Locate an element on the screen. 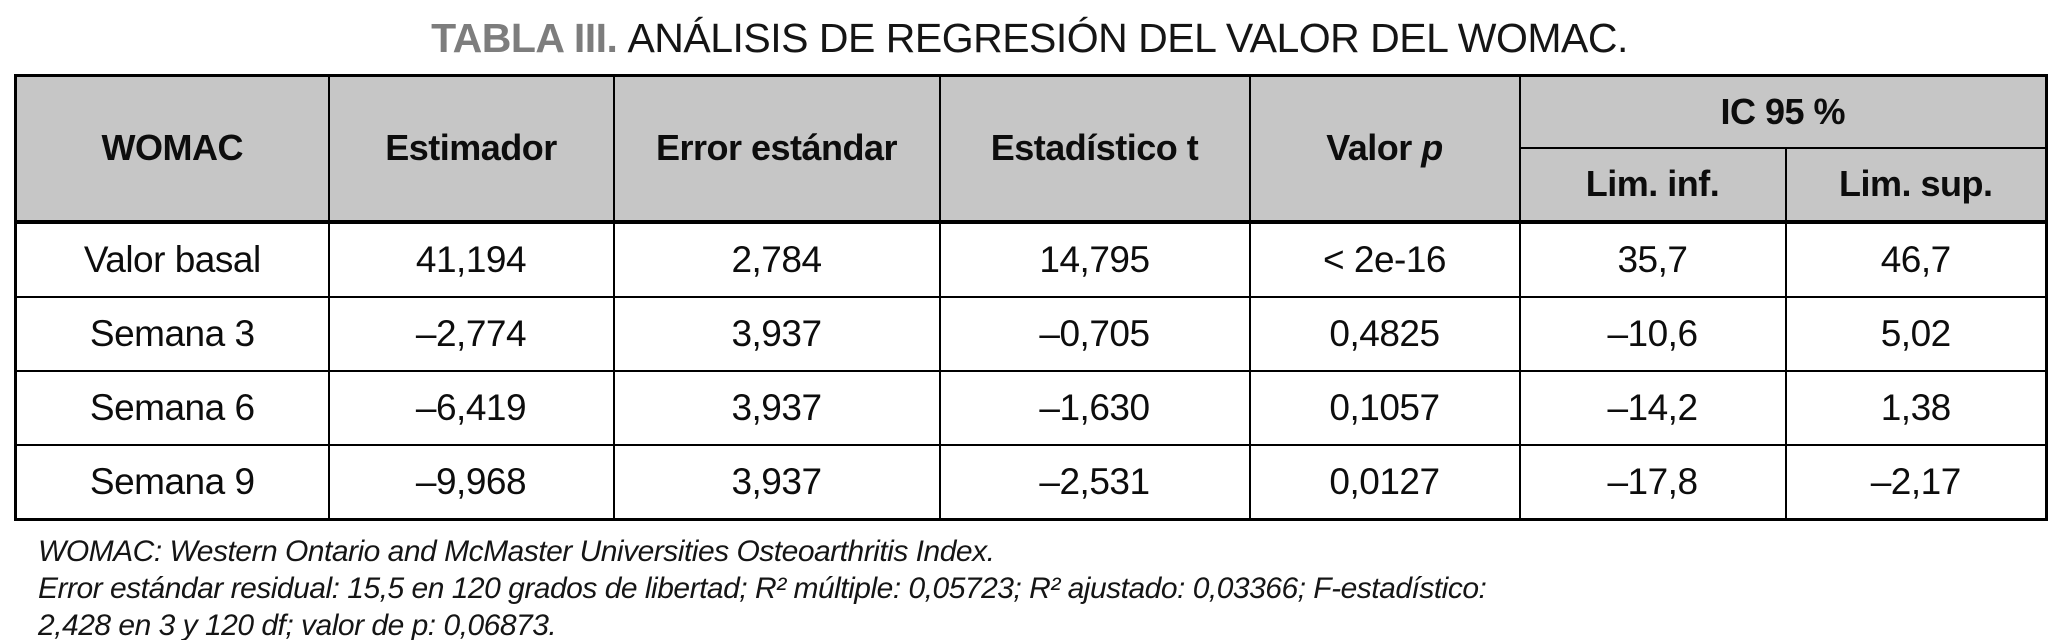 Image resolution: width=2059 pixels, height=640 pixels. cell-estimador: 41,194 is located at coordinates (471, 259).